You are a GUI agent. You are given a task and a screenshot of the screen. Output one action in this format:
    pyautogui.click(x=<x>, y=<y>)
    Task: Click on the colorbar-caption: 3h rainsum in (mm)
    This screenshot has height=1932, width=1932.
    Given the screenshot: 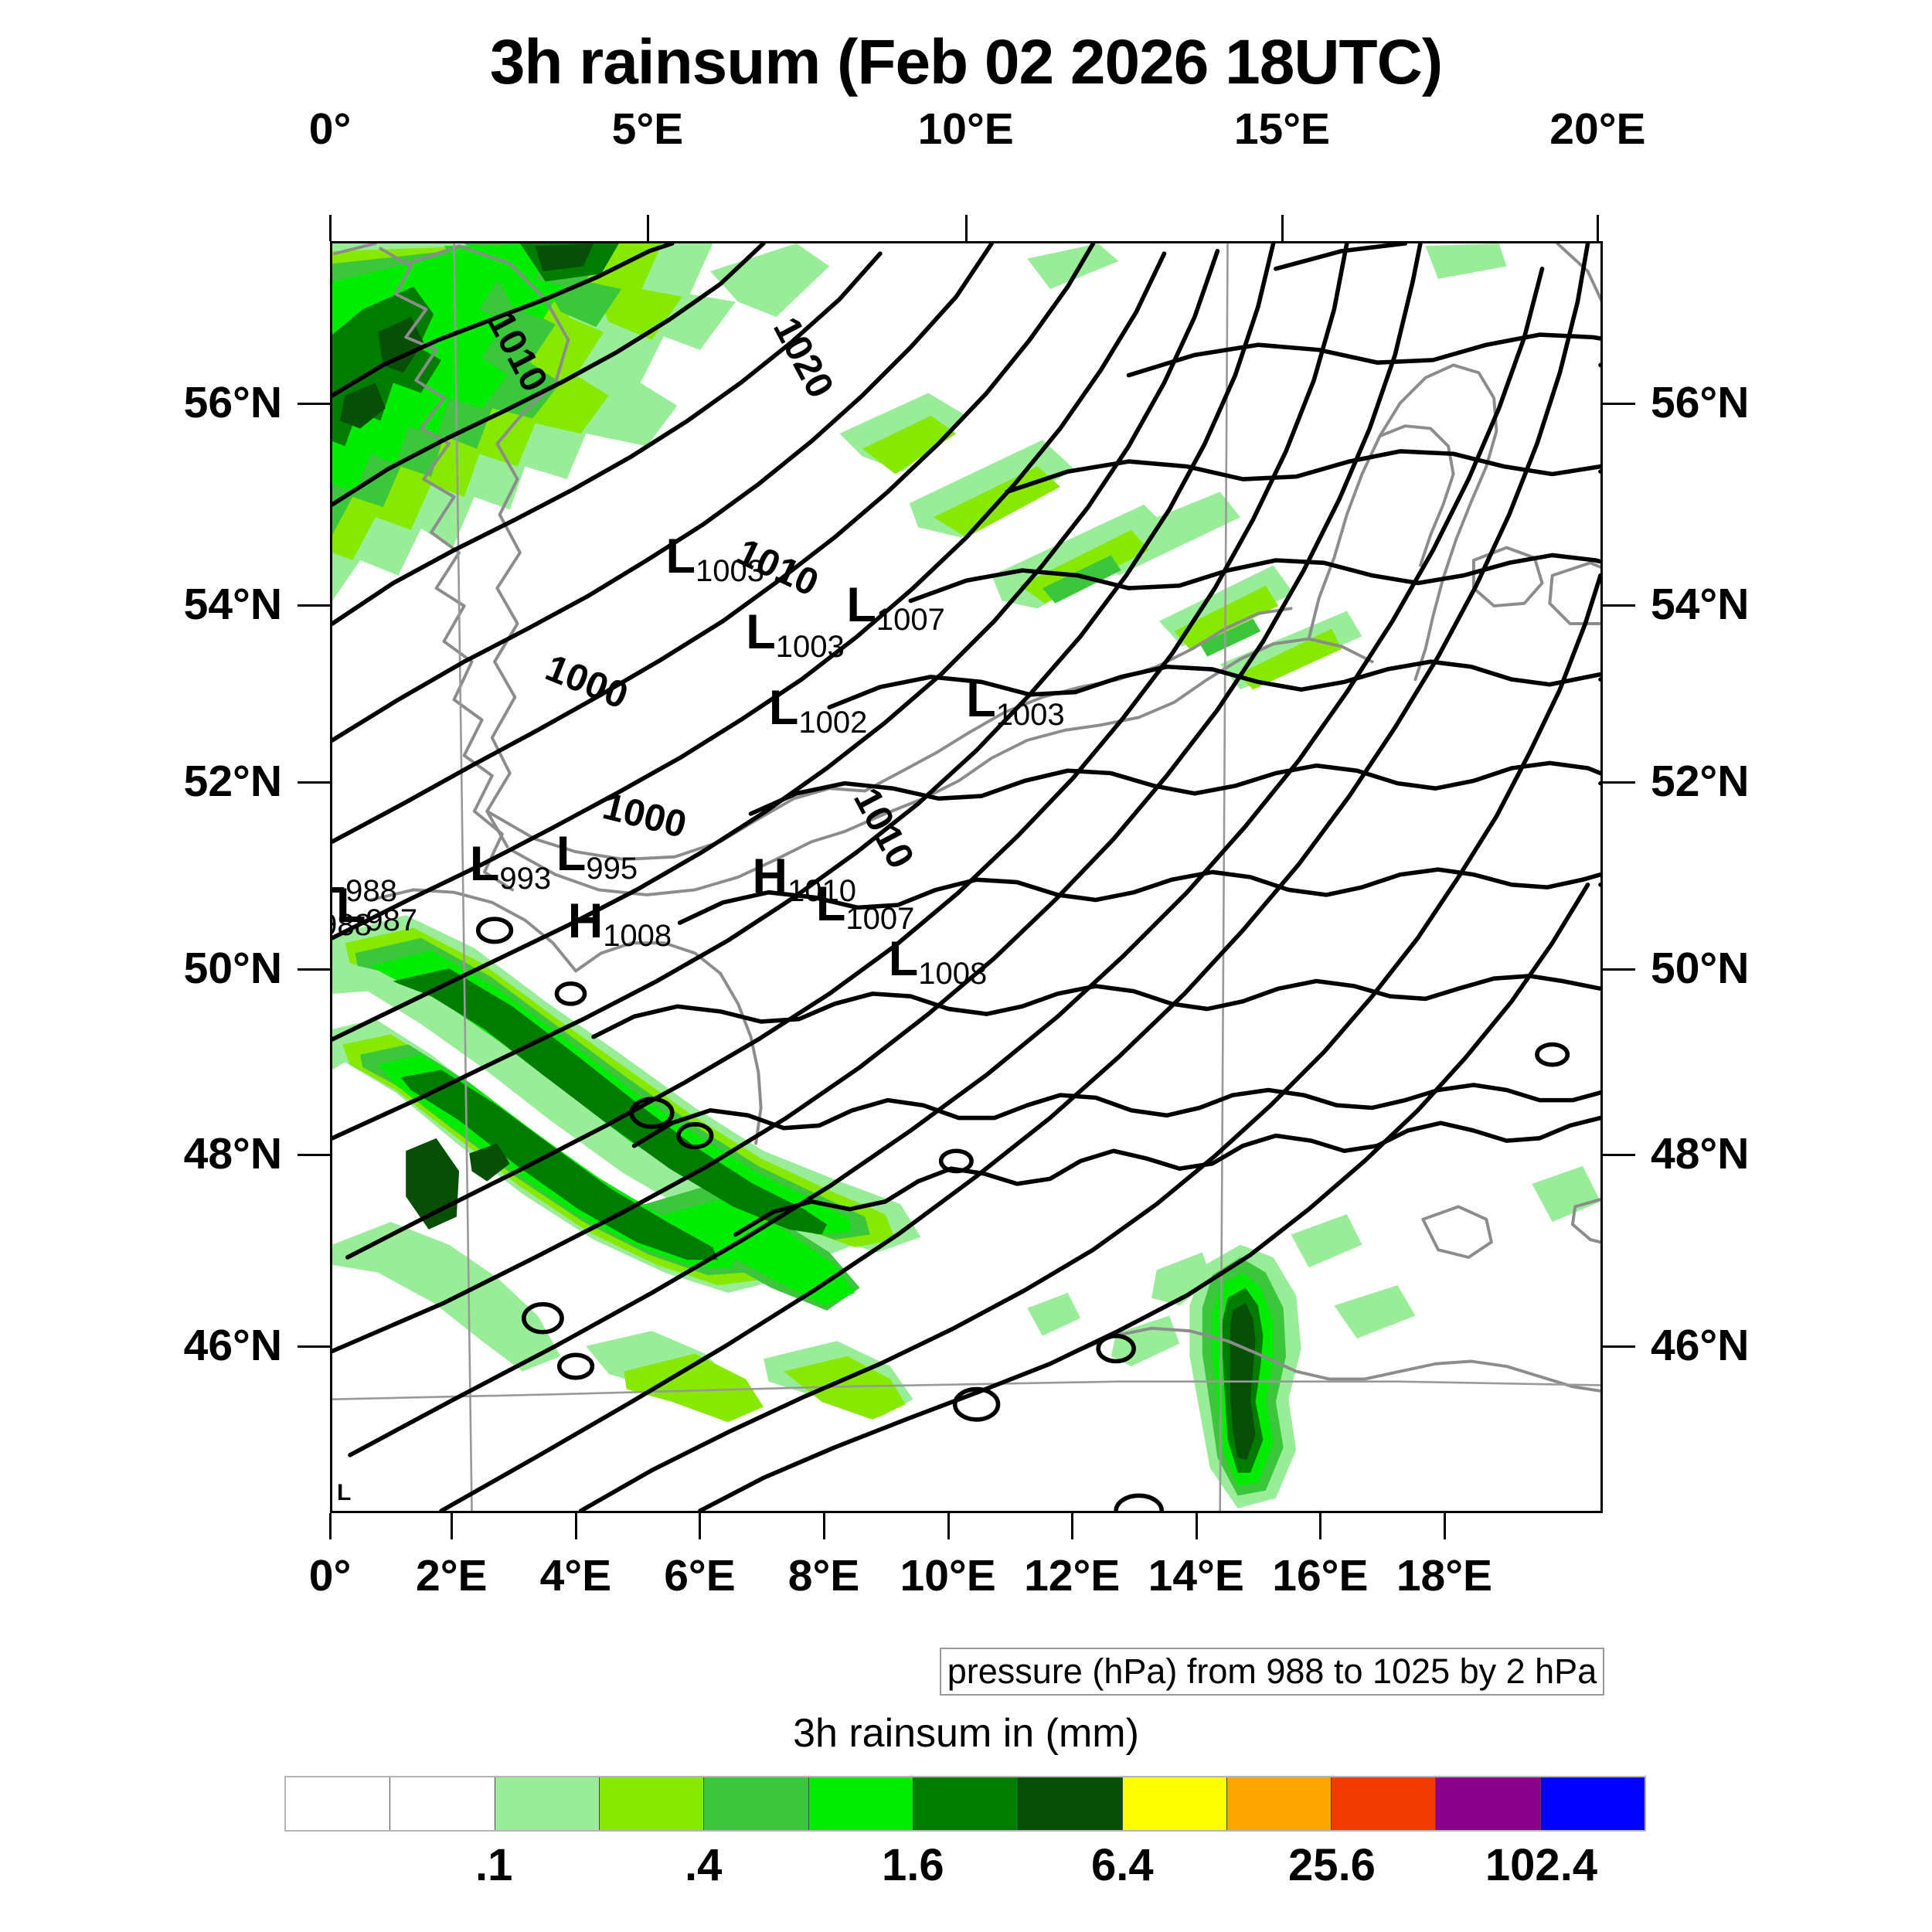 What is the action you would take?
    pyautogui.click(x=966, y=1733)
    